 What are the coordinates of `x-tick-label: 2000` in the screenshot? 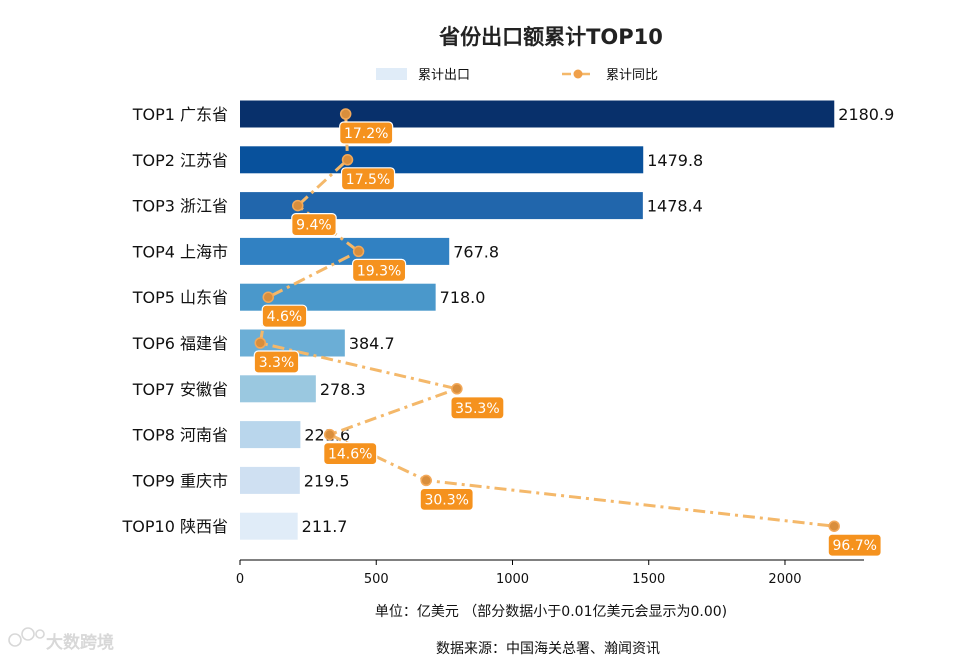 It's located at (784, 579).